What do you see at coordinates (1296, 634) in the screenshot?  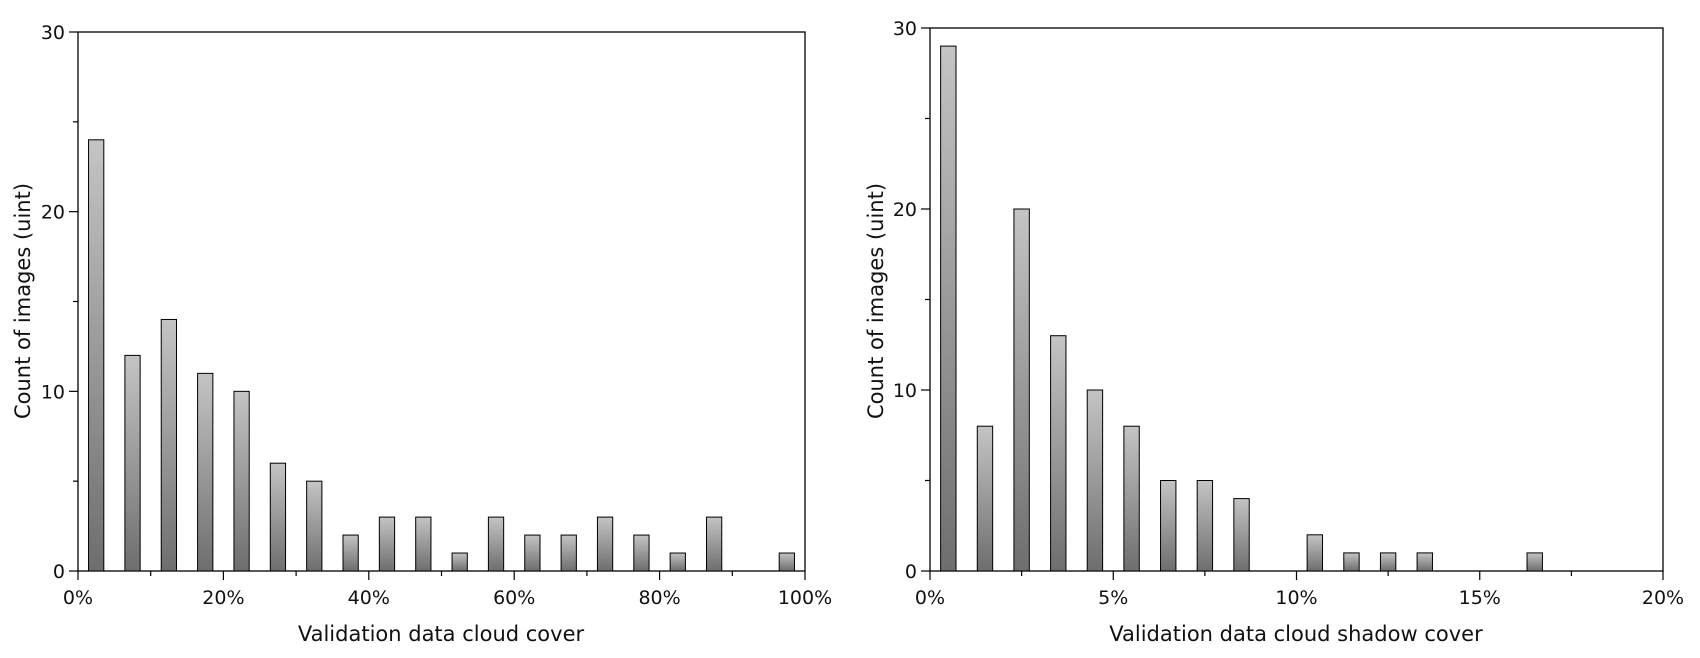 I see `x-axis-title: Validation data cloud shadow cover` at bounding box center [1296, 634].